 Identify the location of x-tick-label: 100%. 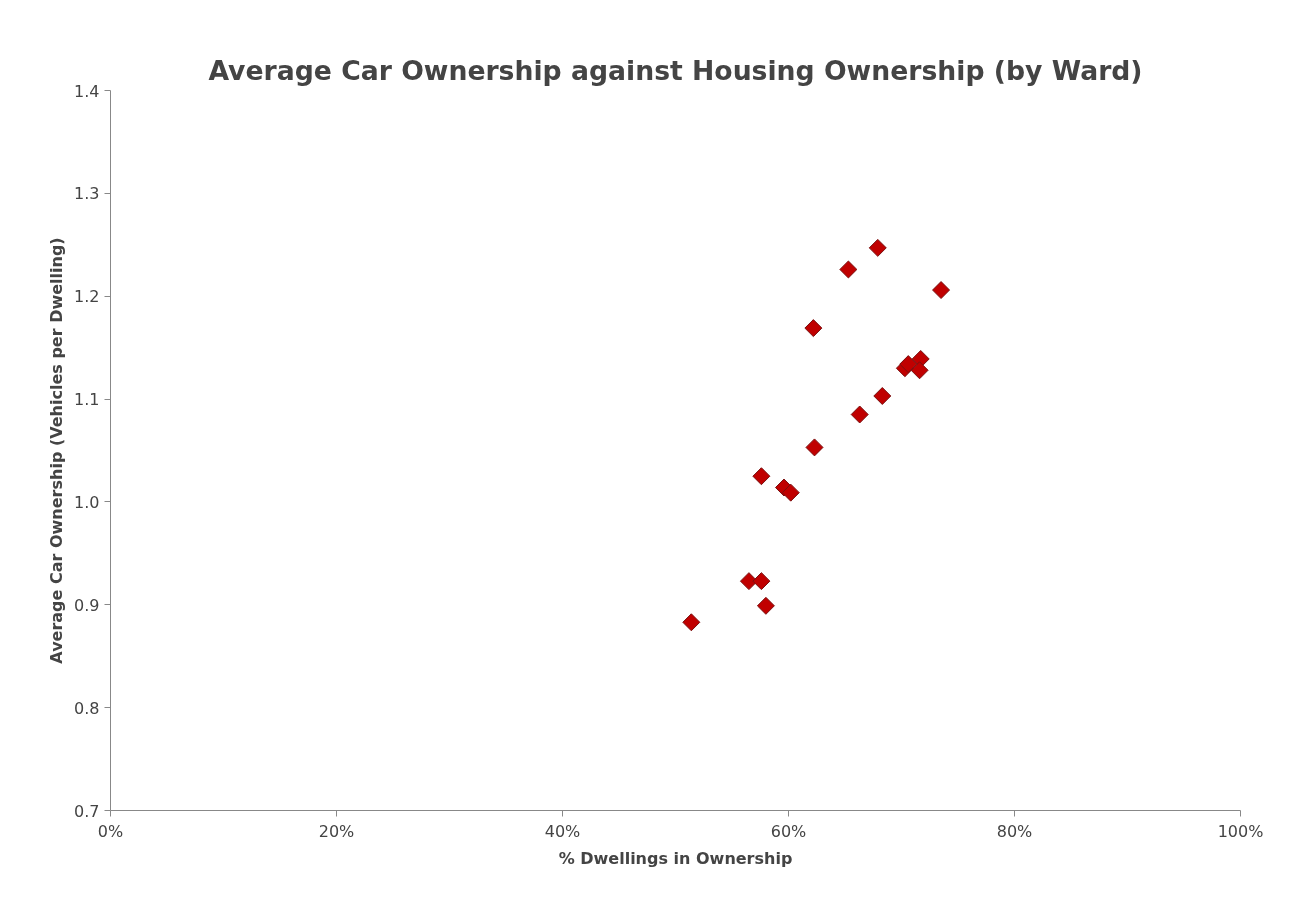
(1240, 831).